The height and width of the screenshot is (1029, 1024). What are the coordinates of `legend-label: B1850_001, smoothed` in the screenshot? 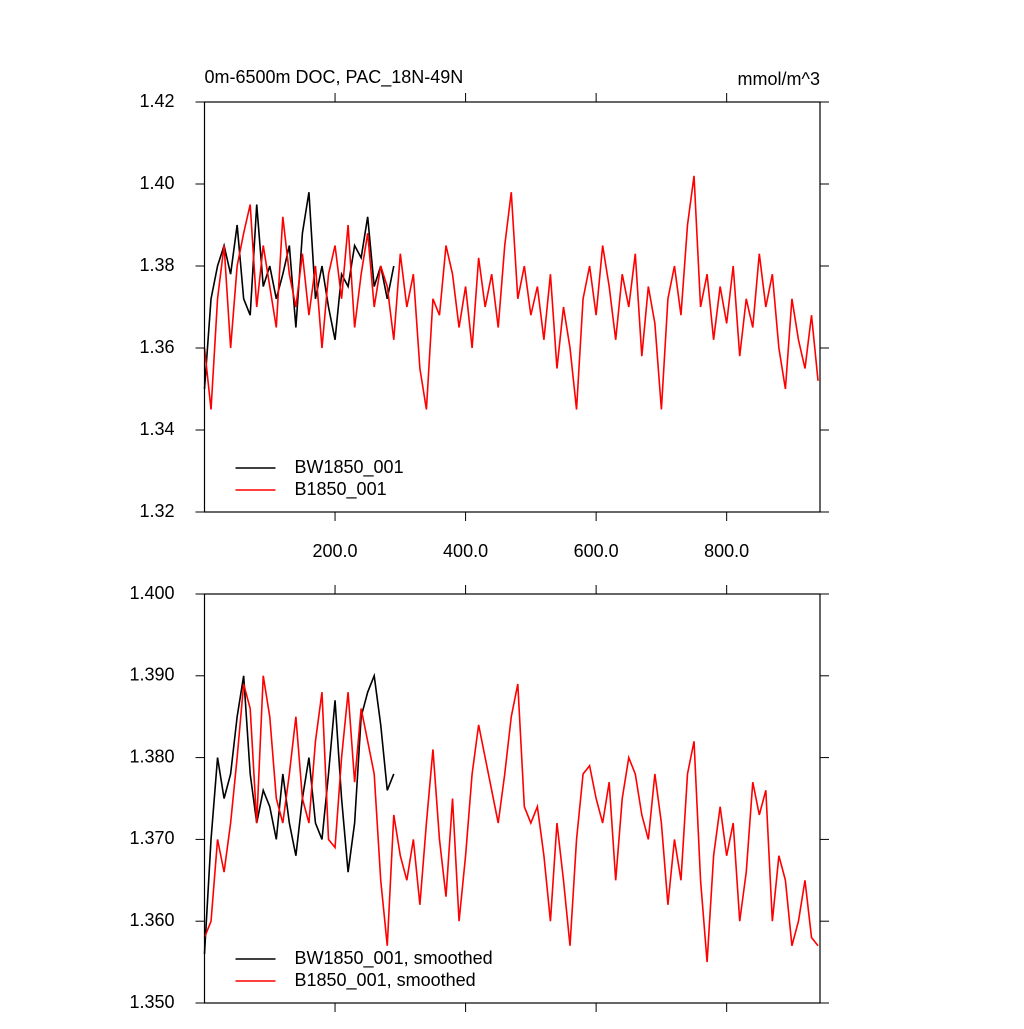 It's located at (385, 980).